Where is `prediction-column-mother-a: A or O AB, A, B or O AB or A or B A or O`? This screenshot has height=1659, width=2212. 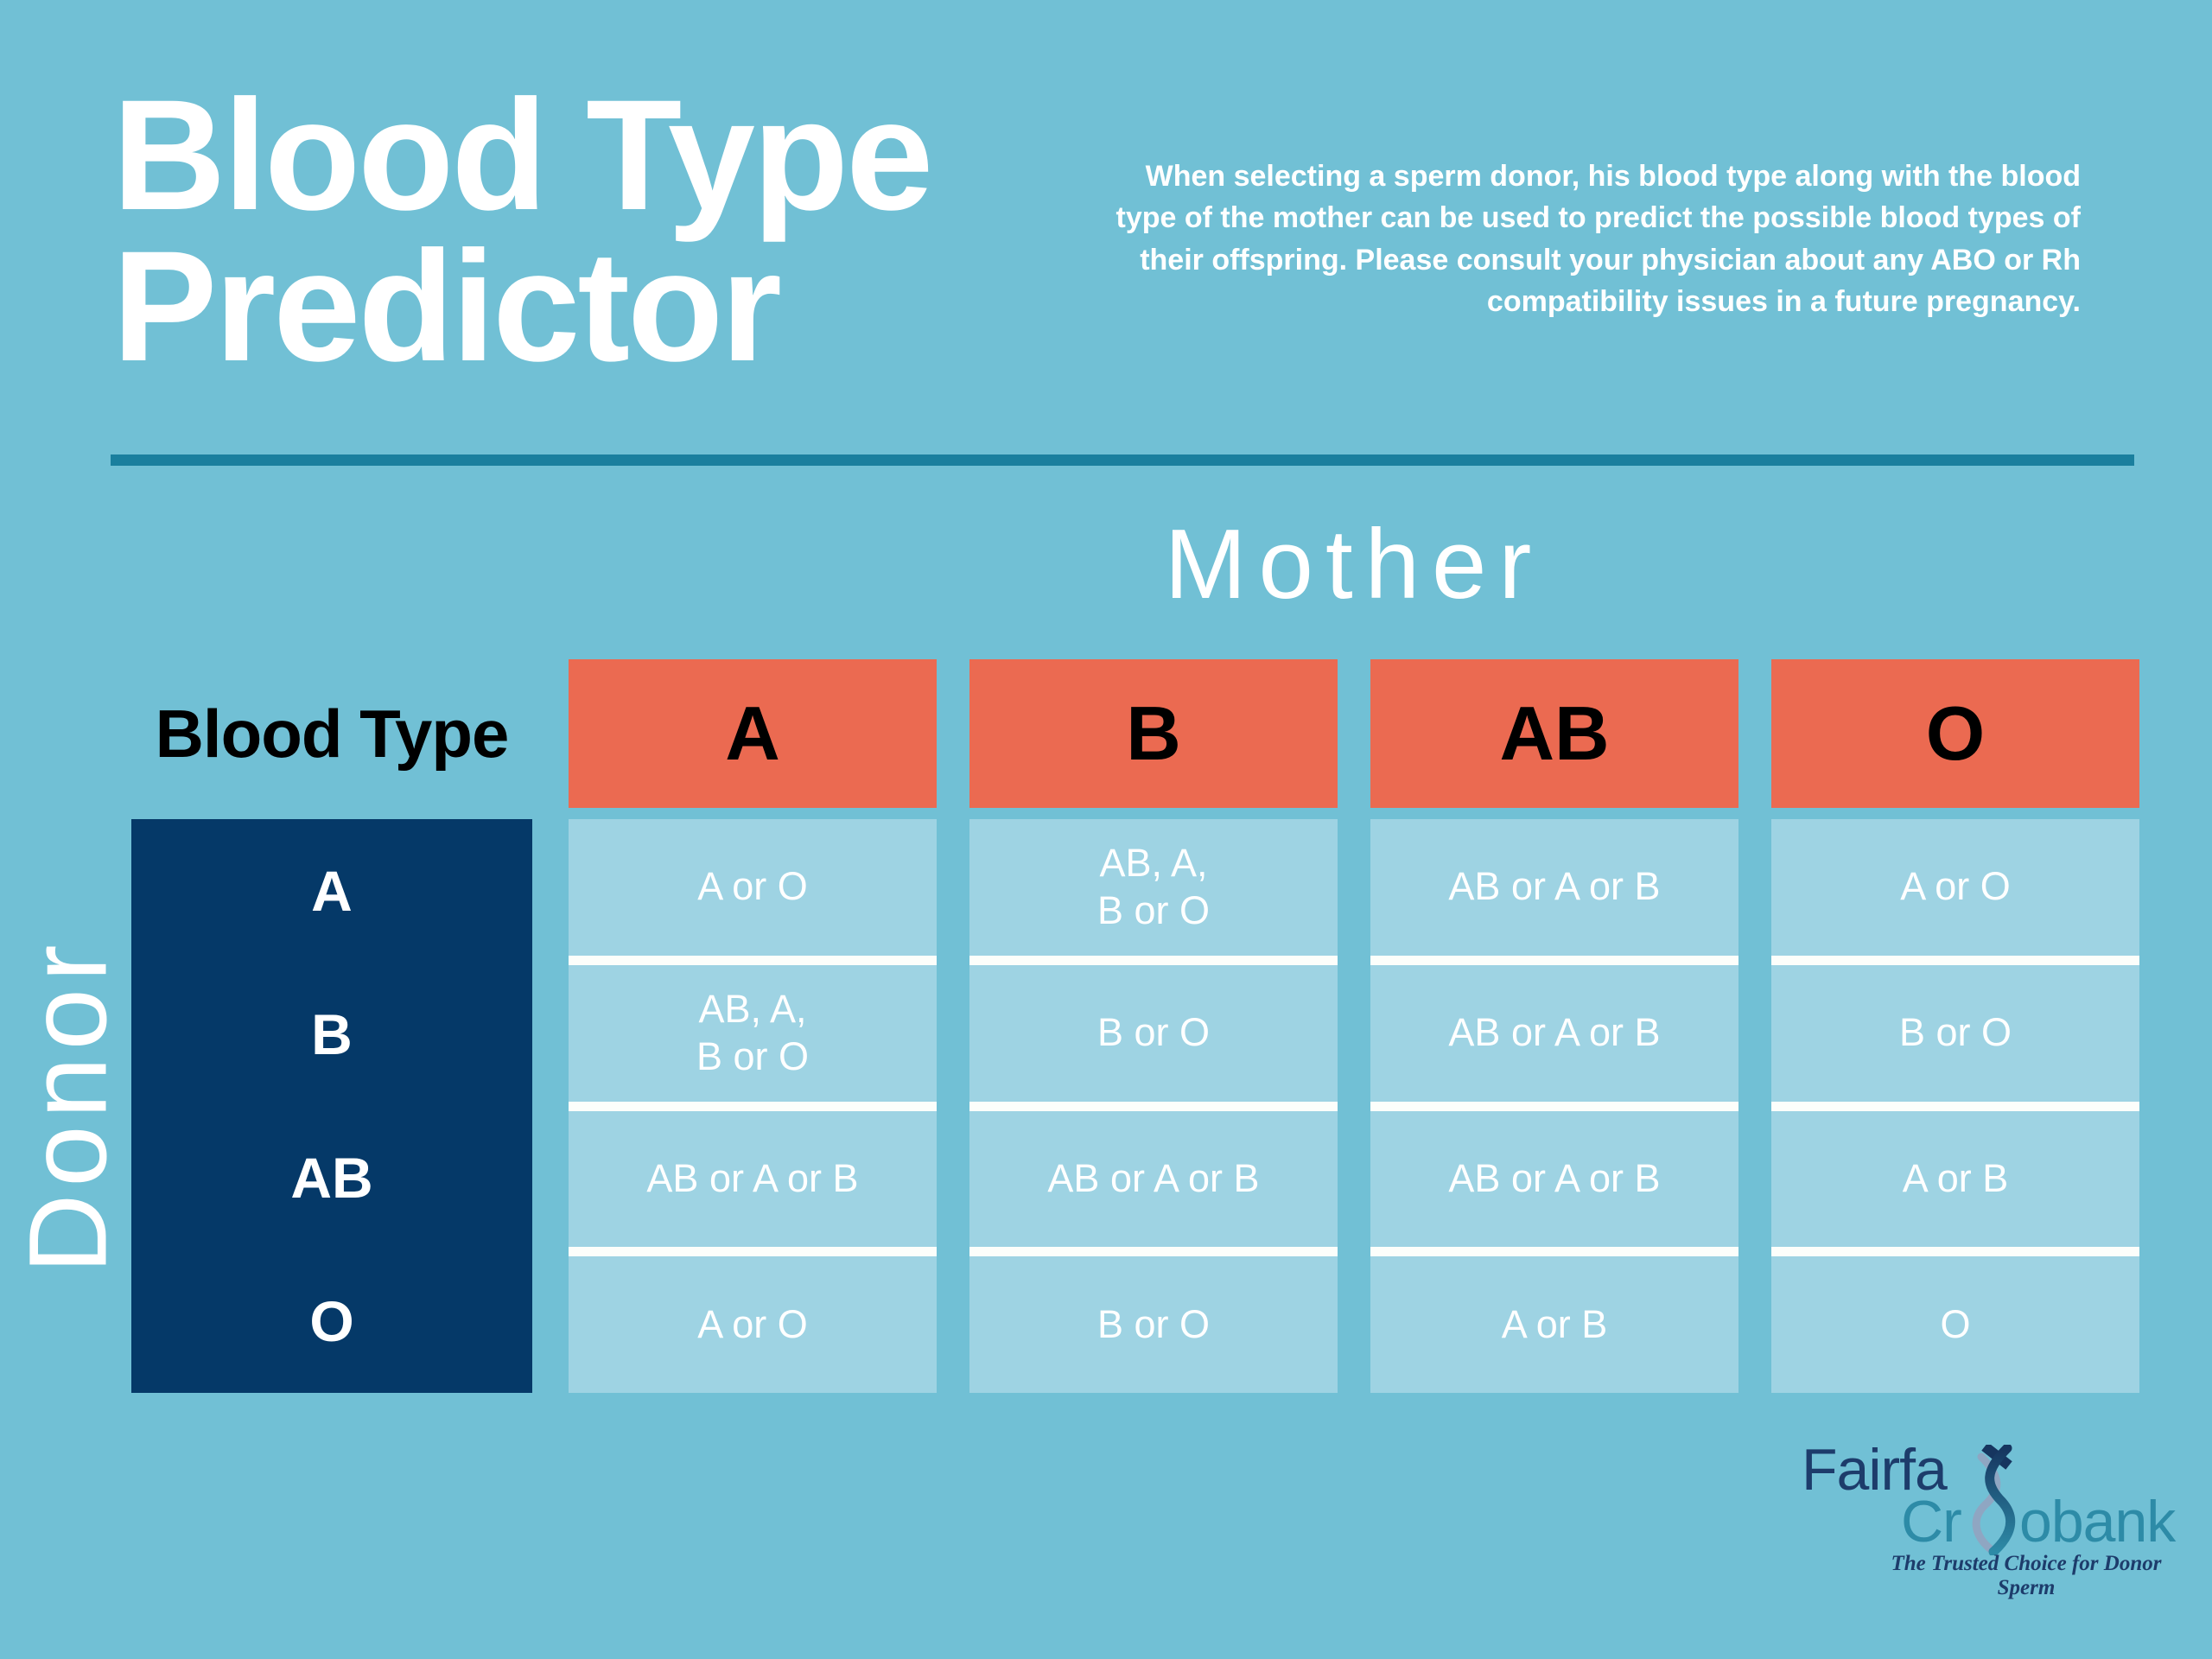 prediction-column-mother-a: A or O AB, A, B or O AB or A or B A or O is located at coordinates (753, 1106).